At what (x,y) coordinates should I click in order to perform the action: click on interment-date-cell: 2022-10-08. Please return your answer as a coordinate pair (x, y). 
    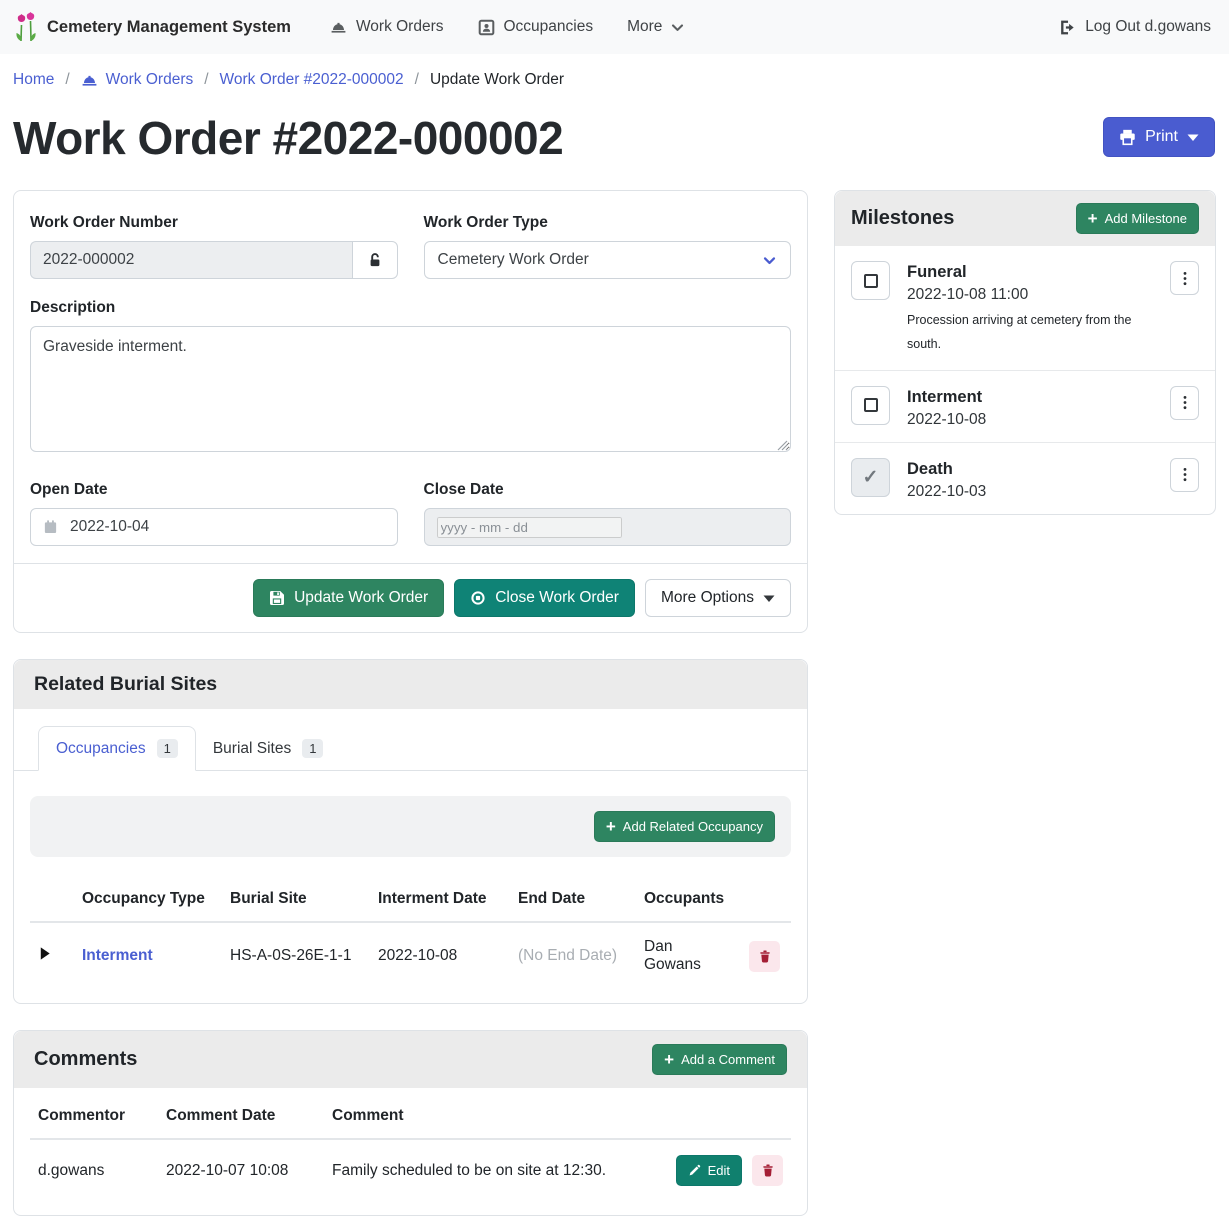
    Looking at the image, I should click on (418, 956).